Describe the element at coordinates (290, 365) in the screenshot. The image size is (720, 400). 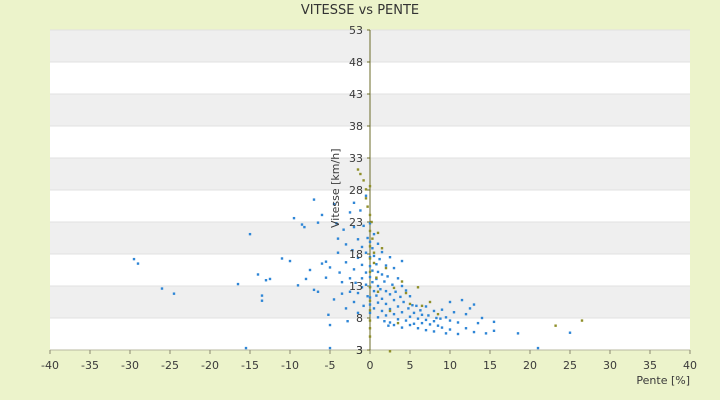
I see `x-tick-label: -10` at that location.